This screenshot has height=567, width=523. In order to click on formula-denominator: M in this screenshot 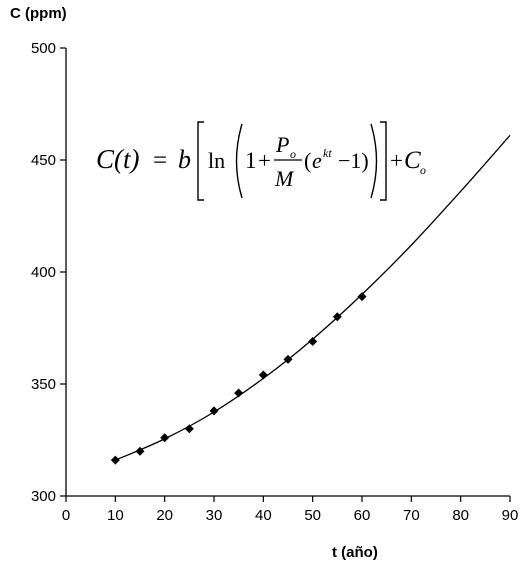, I will do `click(284, 178)`.